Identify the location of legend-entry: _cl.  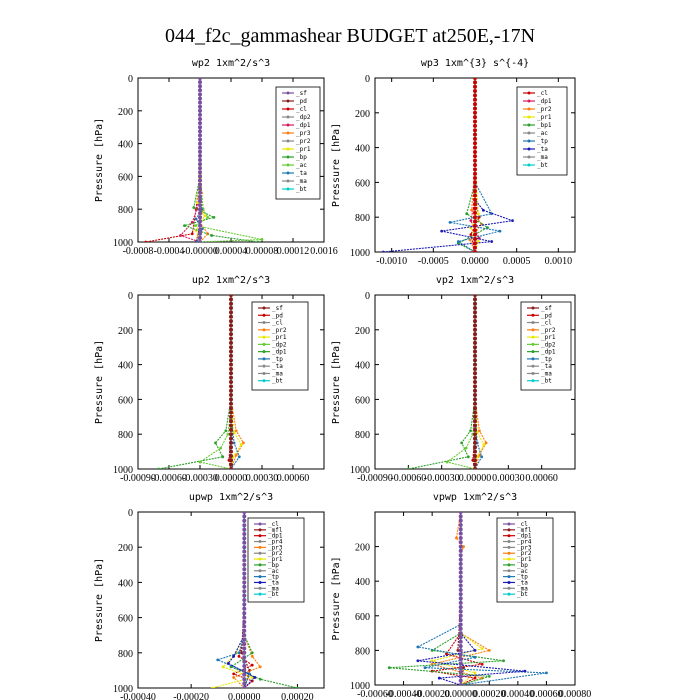
(542, 93).